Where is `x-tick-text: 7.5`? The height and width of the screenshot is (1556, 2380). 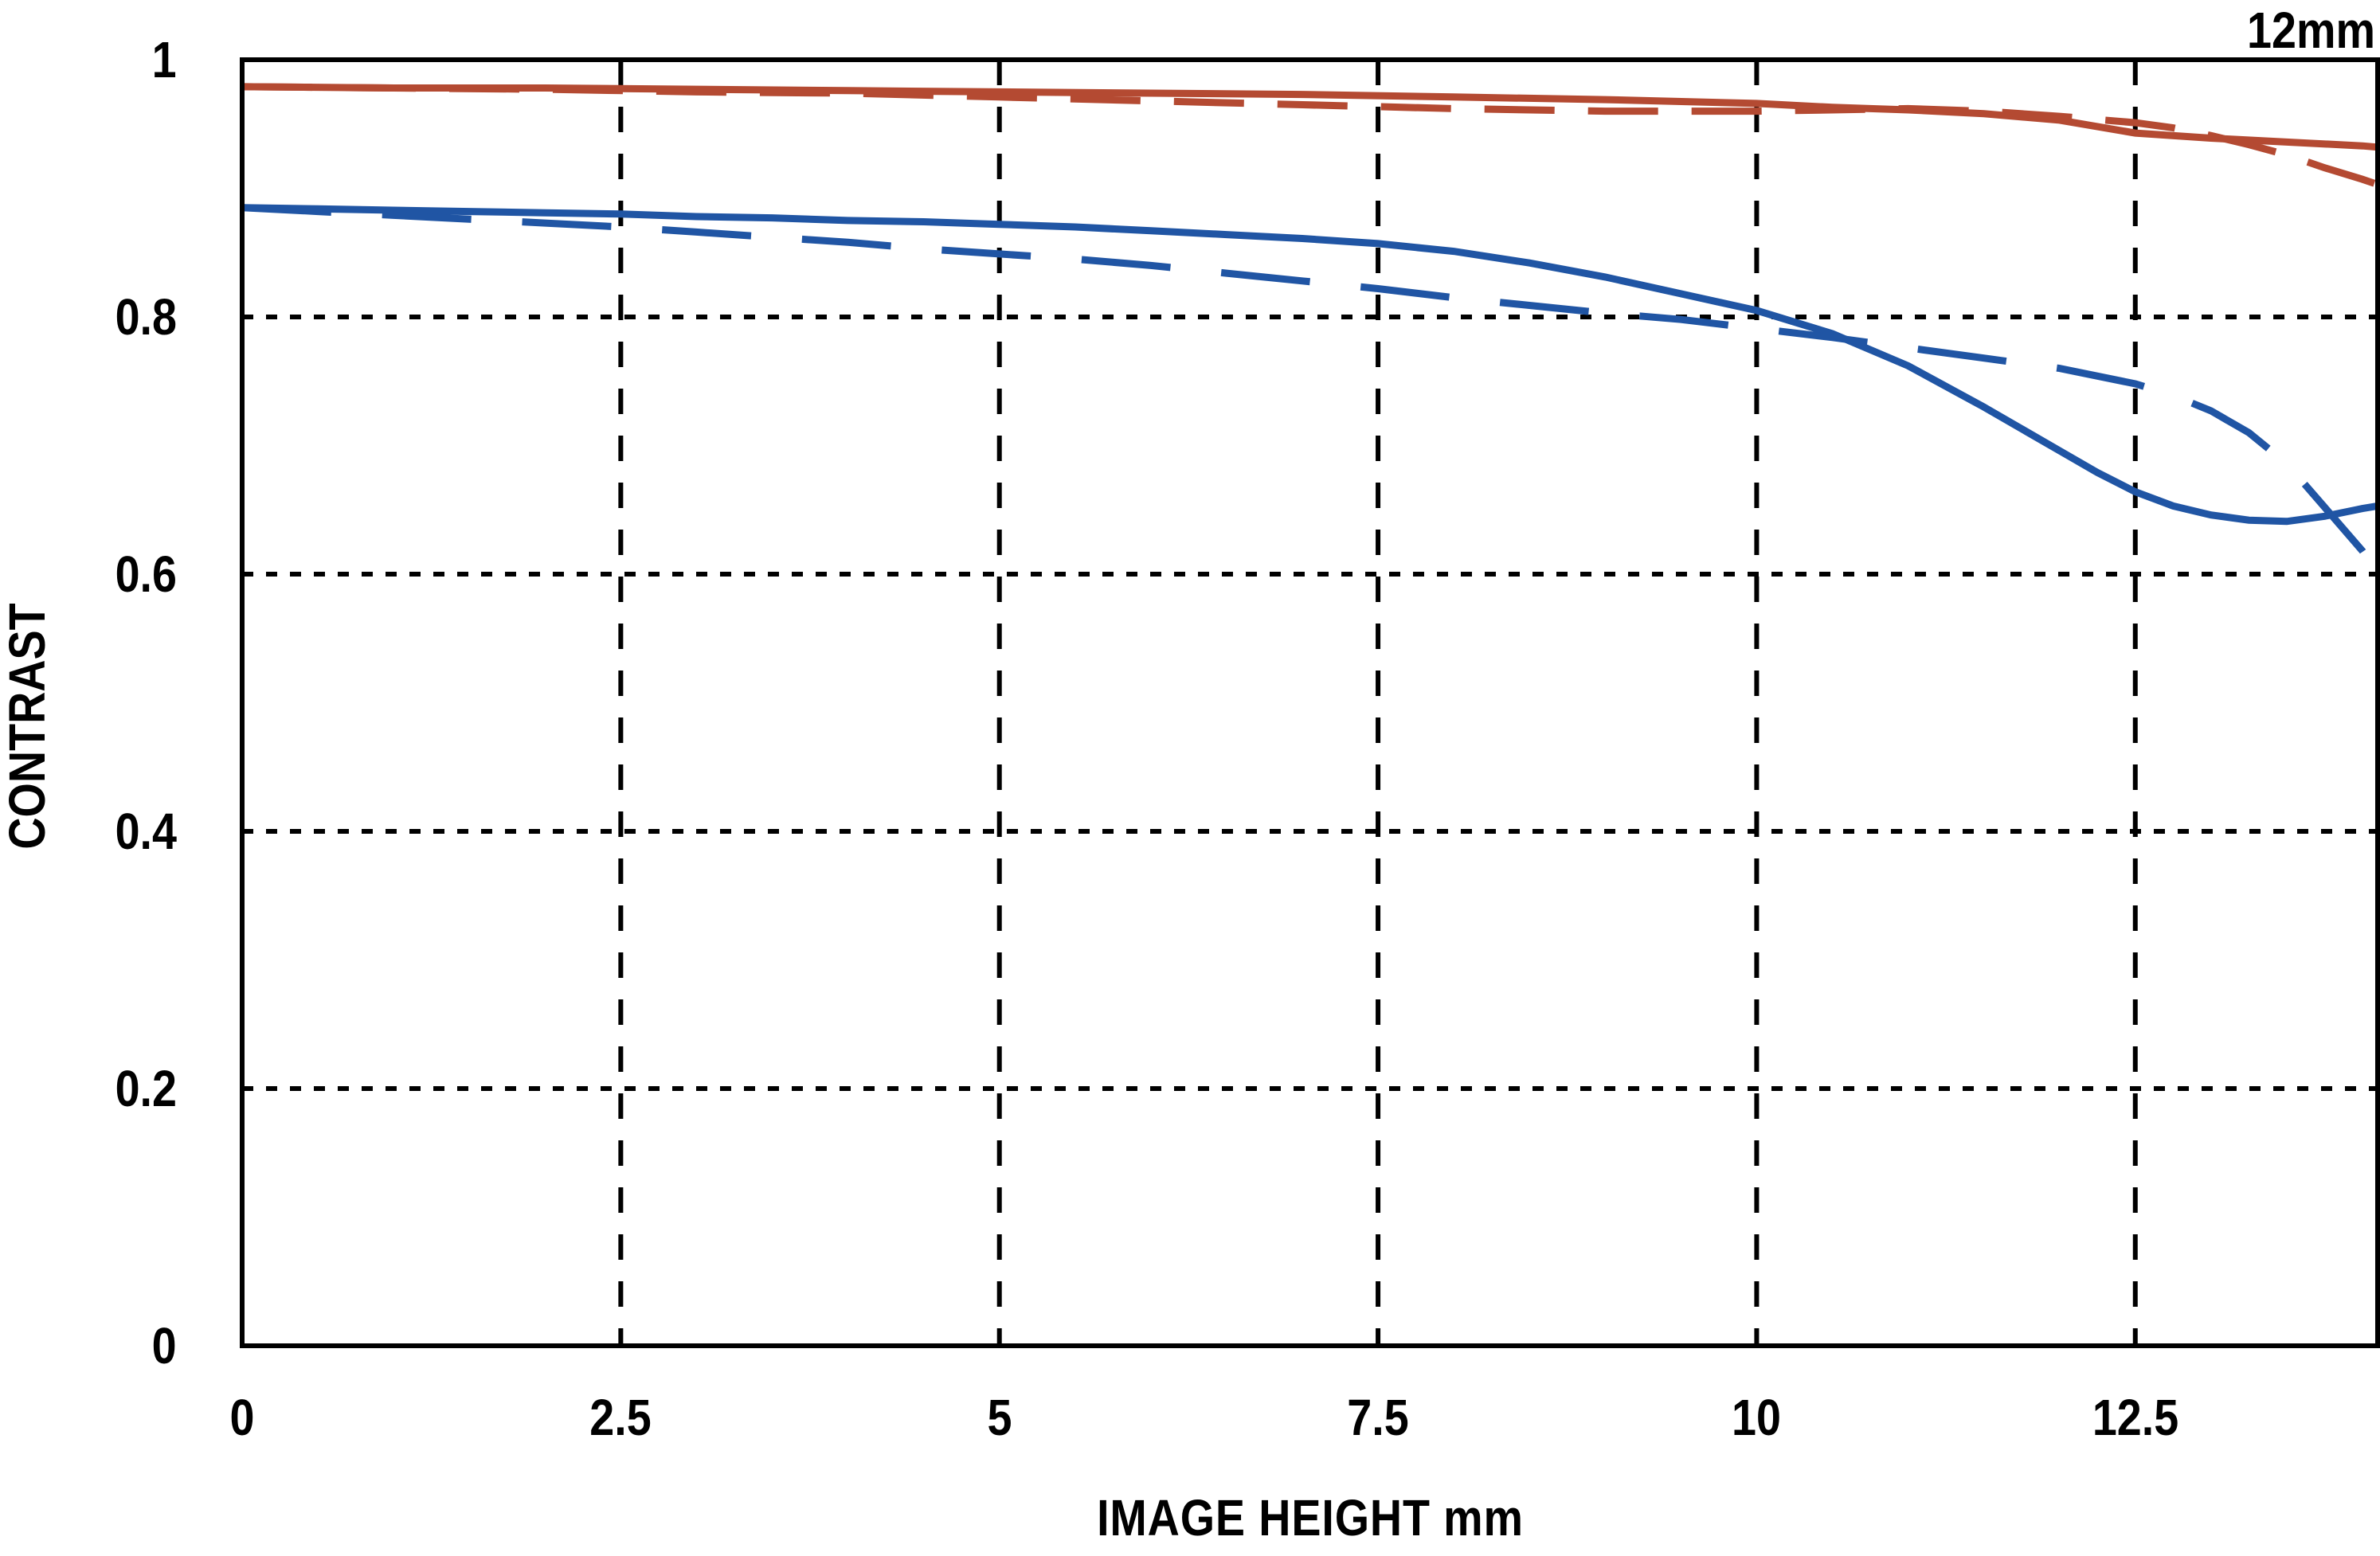
x-tick-text: 7.5 is located at coordinates (1378, 1417).